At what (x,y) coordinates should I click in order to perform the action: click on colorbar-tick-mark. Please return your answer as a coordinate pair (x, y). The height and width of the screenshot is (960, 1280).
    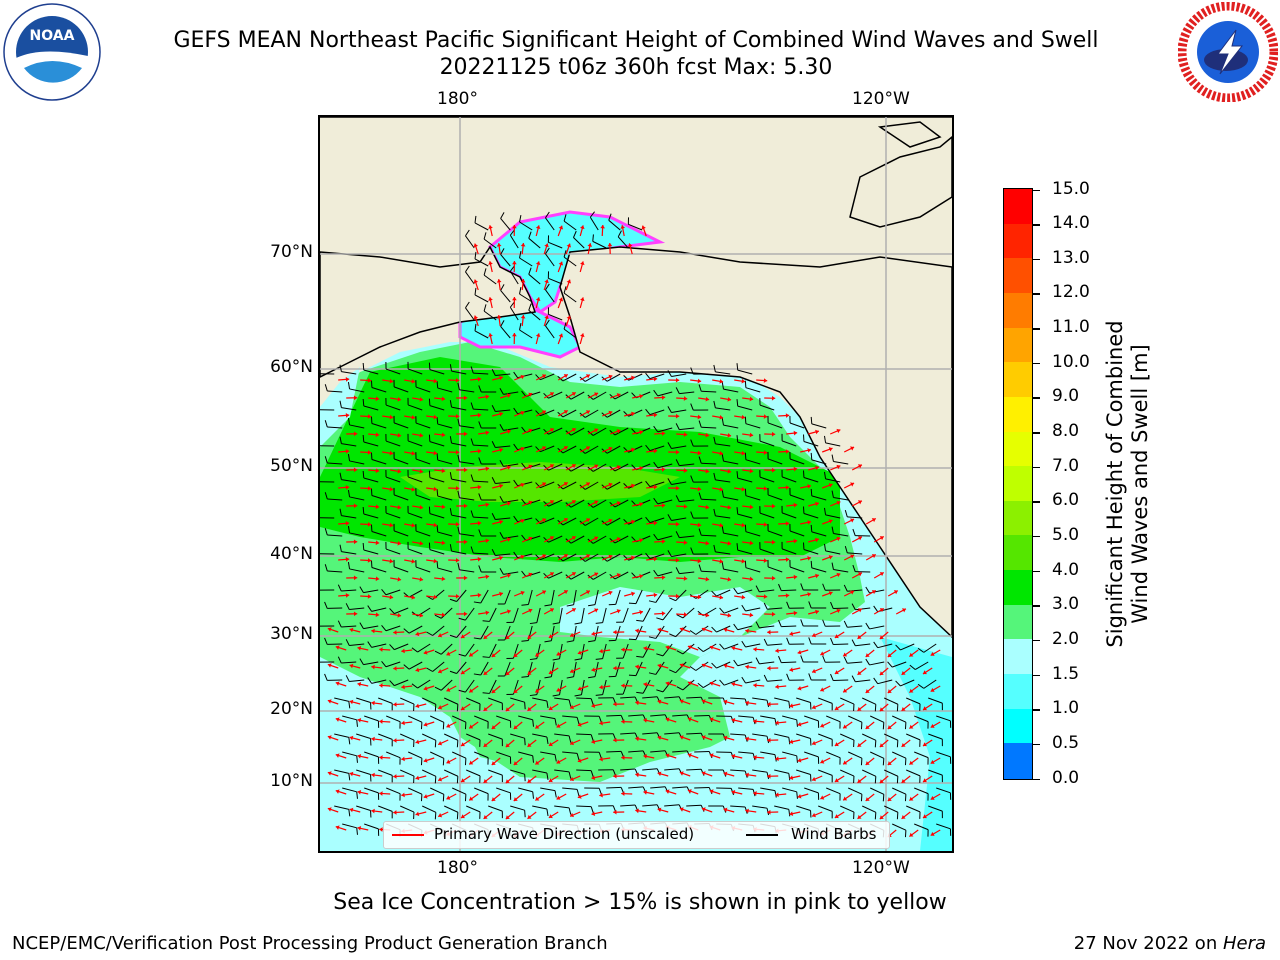
    Looking at the image, I should click on (1036, 190).